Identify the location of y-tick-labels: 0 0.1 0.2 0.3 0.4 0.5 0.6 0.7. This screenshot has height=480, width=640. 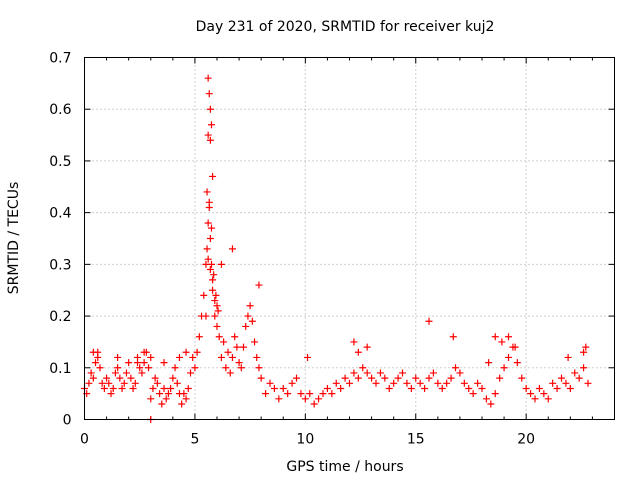
(60, 240).